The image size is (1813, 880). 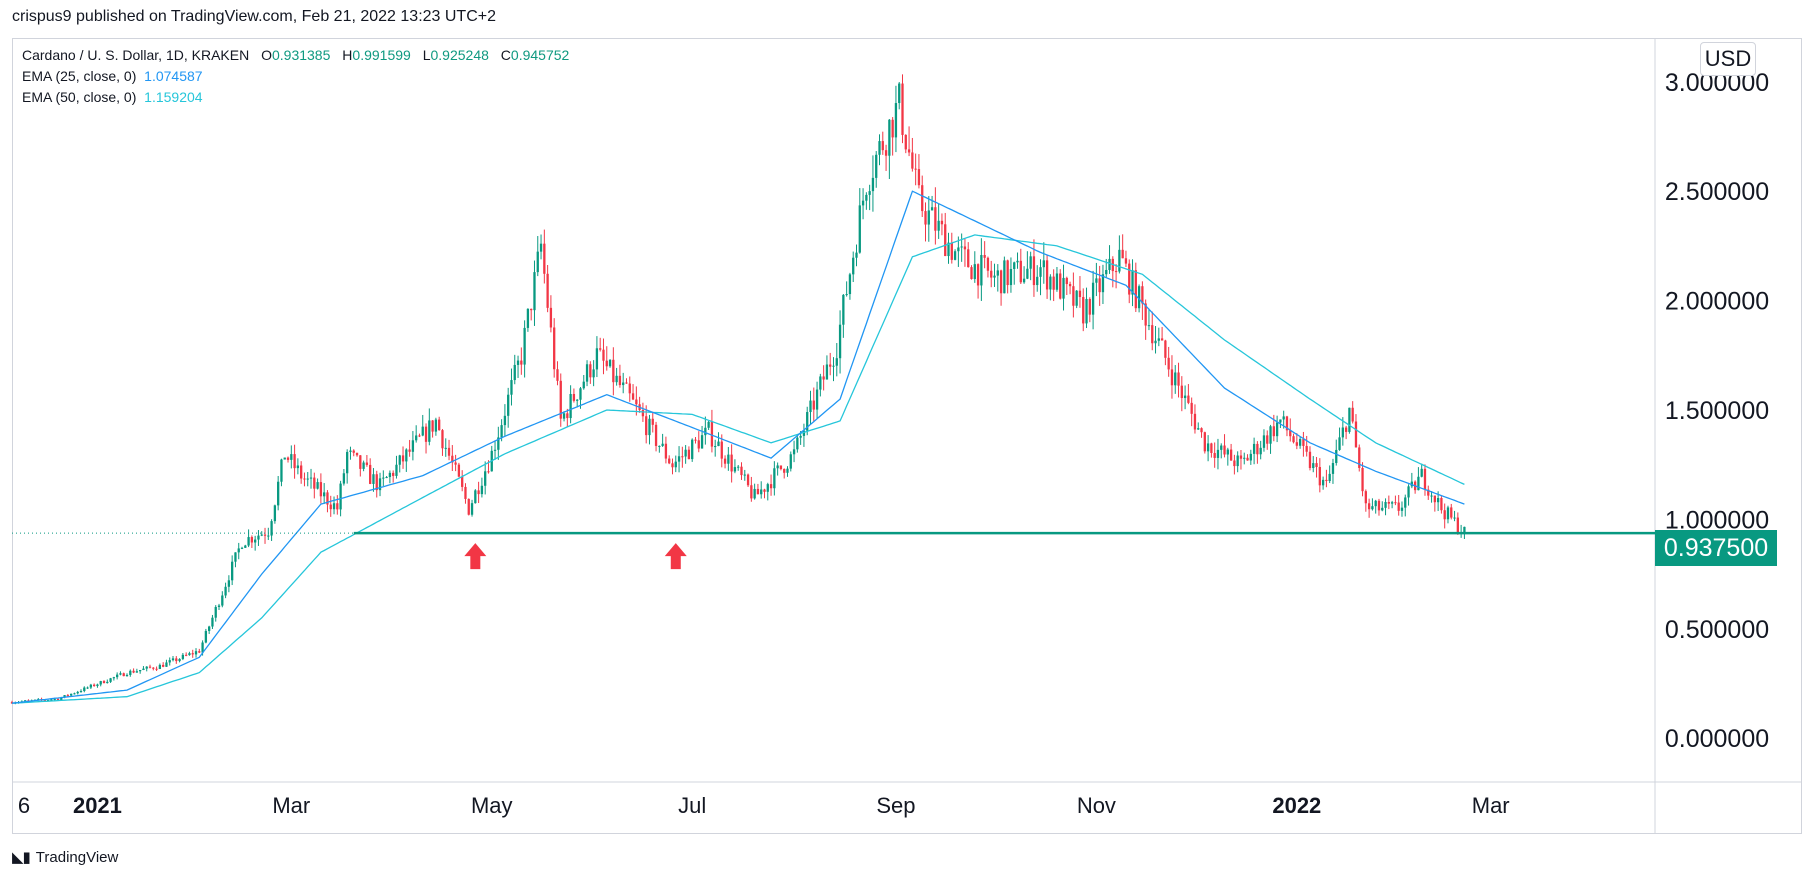 What do you see at coordinates (295, 76) in the screenshot?
I see `legend-row-ema25: EMA (25, close, 0) 1.074587` at bounding box center [295, 76].